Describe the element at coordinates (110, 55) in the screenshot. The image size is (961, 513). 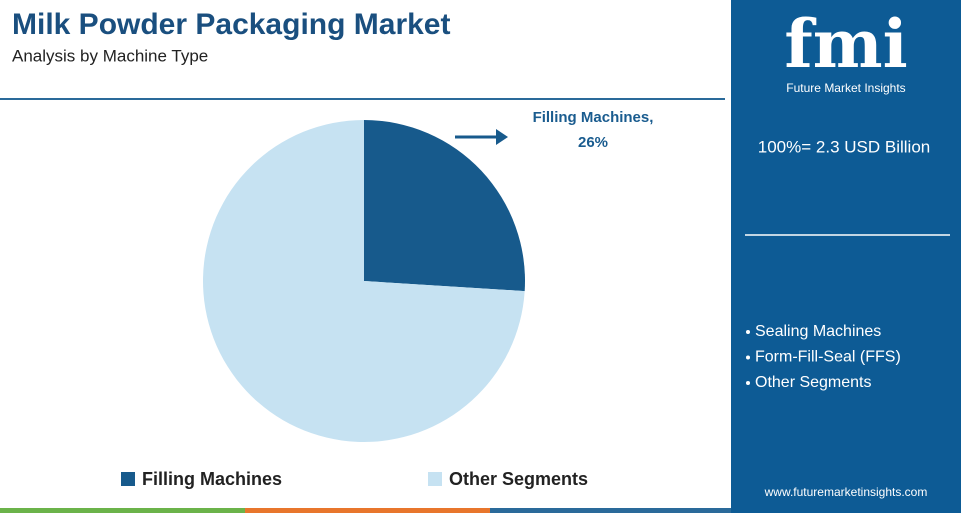
I see `chart-subtitle: Analysis by Machine Type` at that location.